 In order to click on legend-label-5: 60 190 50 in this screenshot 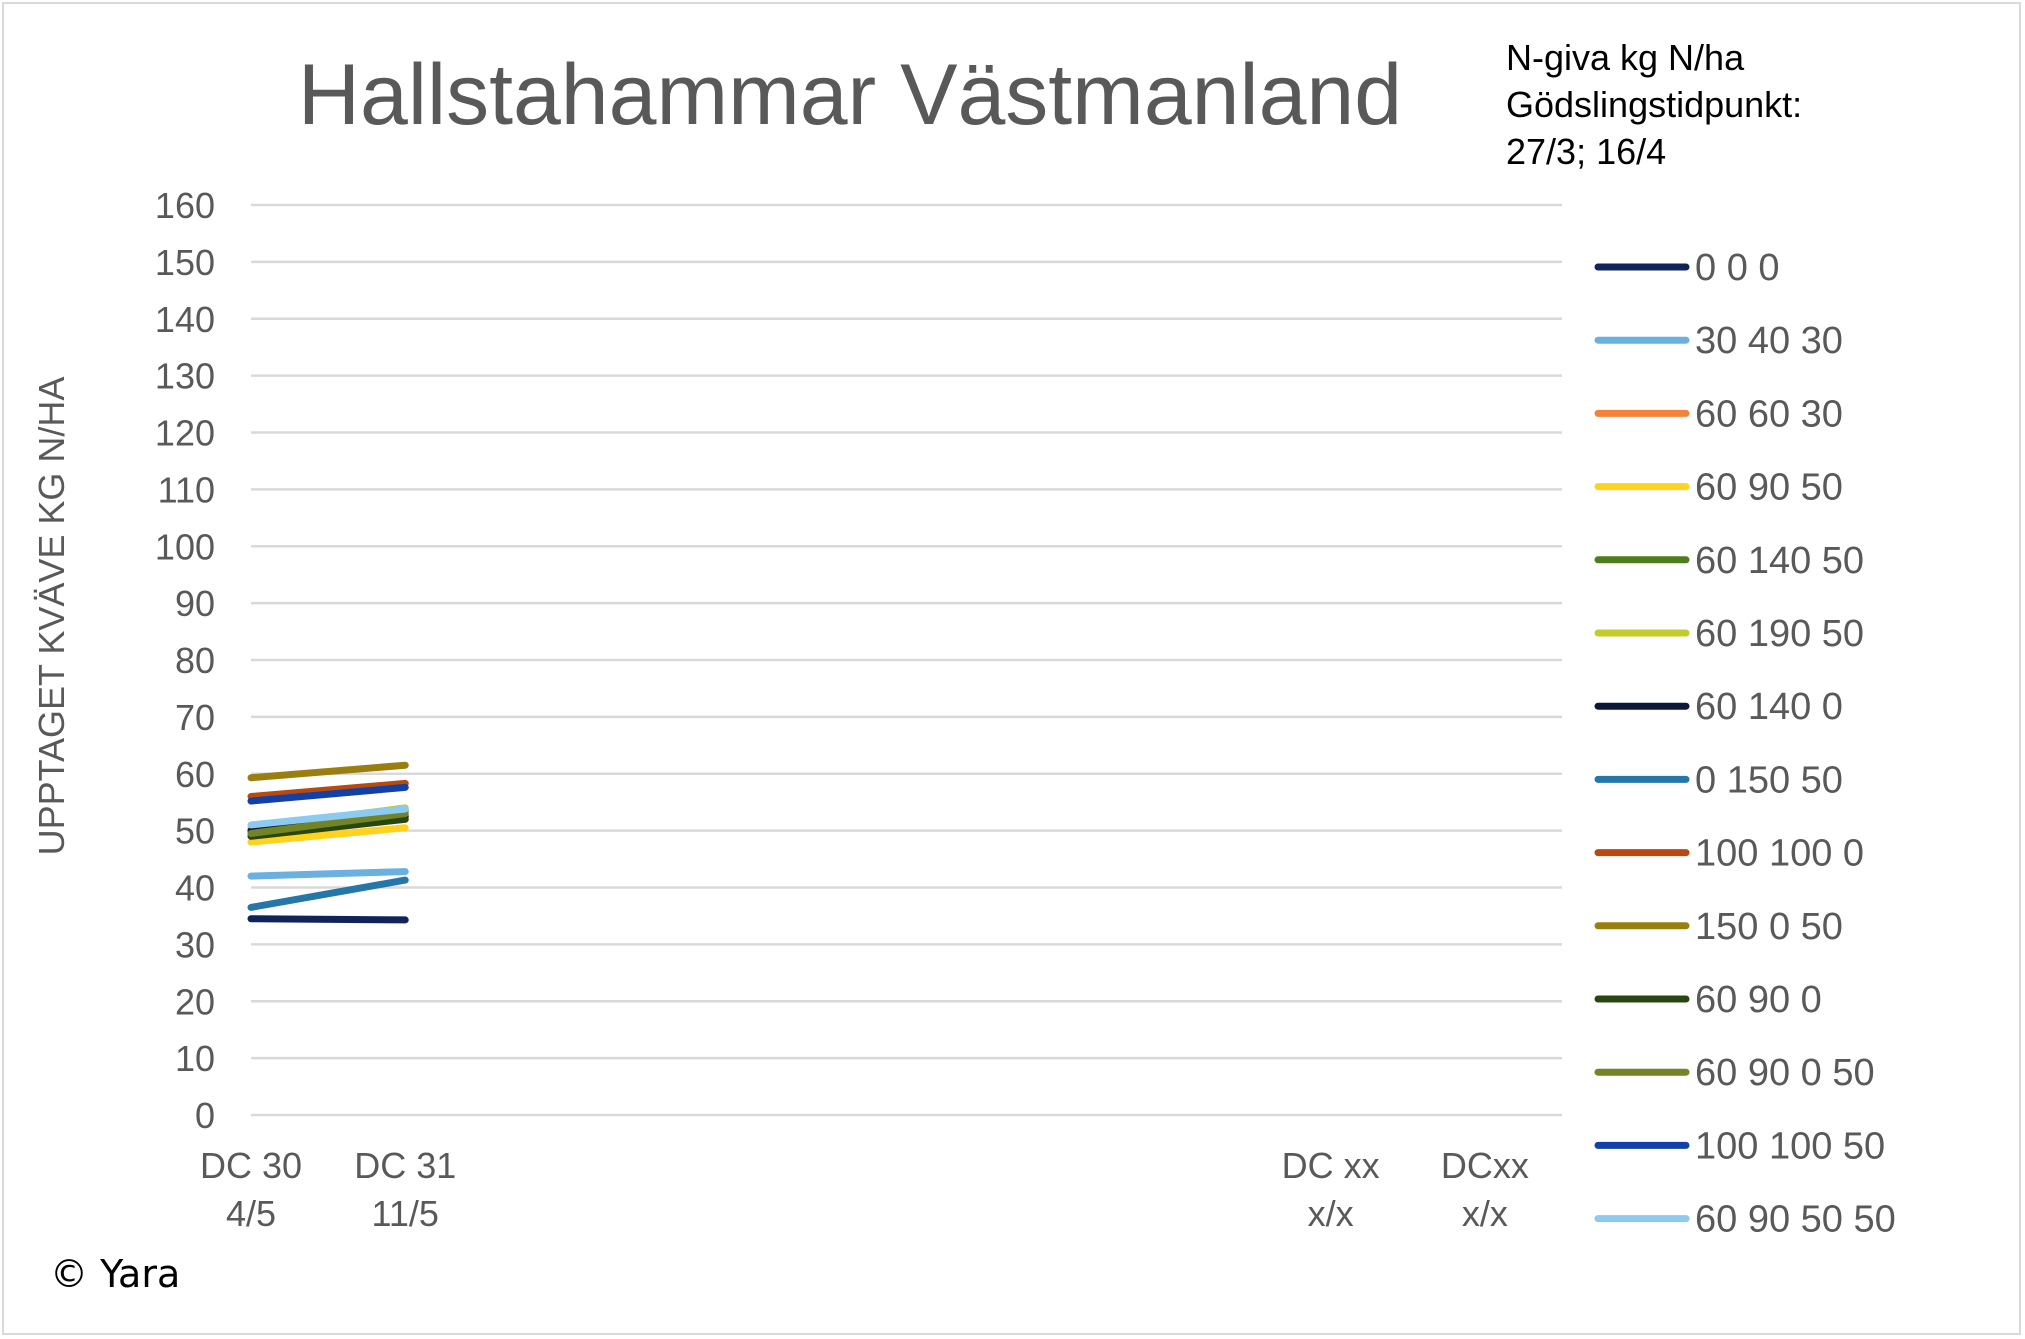, I will do `click(1779, 634)`.